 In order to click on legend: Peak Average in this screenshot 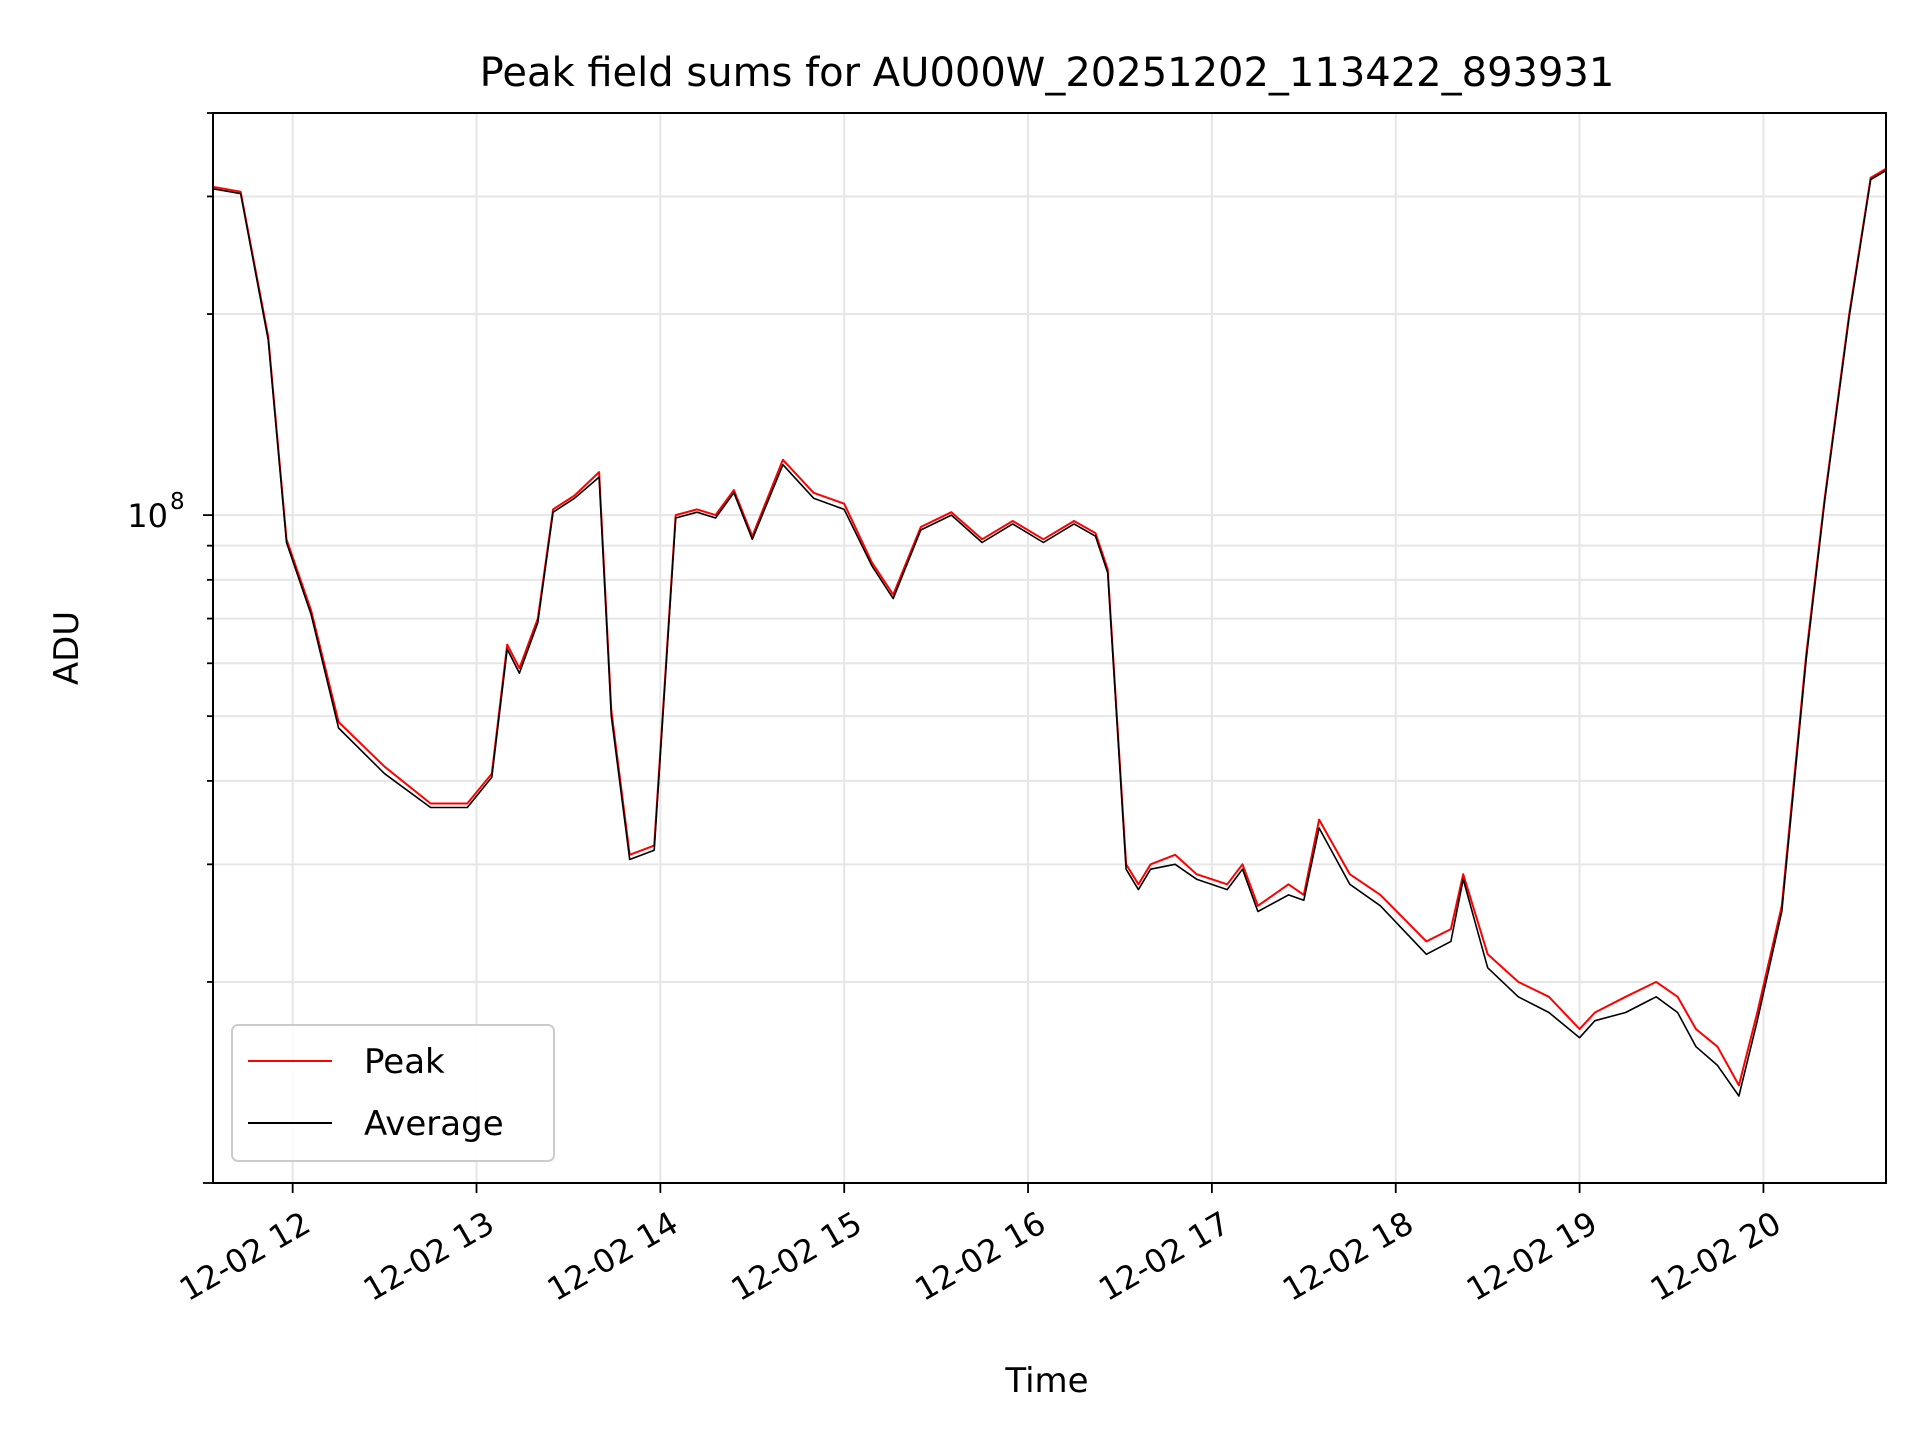, I will do `click(393, 1093)`.